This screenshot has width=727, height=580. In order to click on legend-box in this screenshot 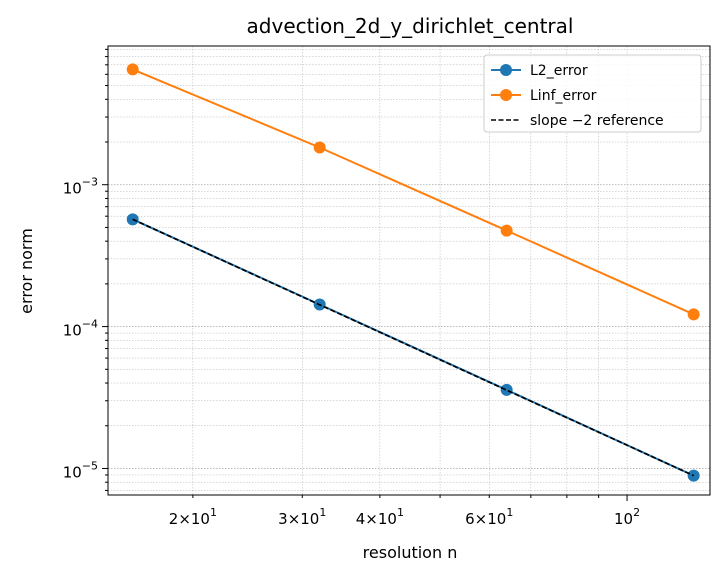, I will do `click(592, 93)`.